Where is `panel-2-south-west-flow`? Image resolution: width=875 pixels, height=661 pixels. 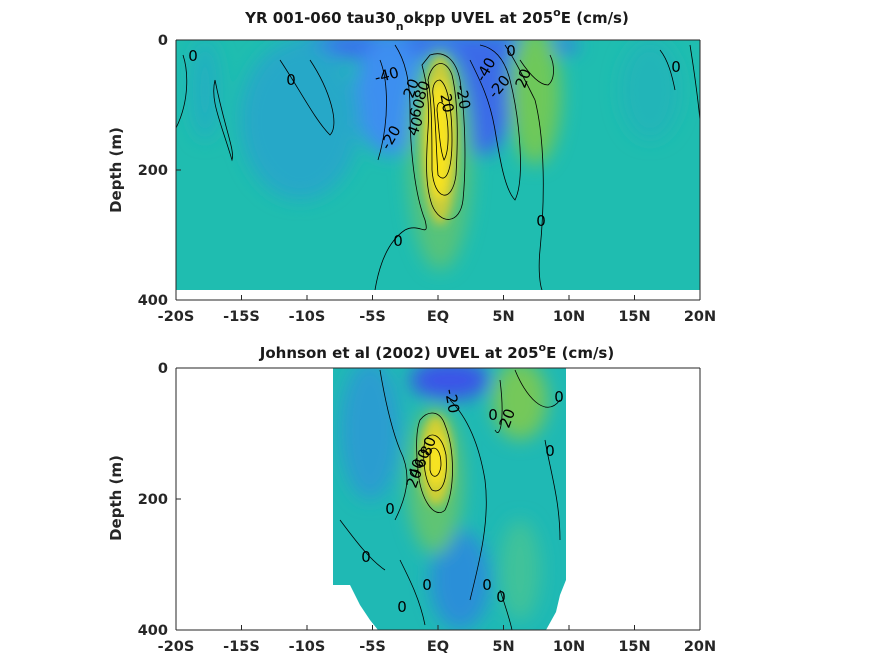 panel-2-south-west-flow is located at coordinates (370, 434).